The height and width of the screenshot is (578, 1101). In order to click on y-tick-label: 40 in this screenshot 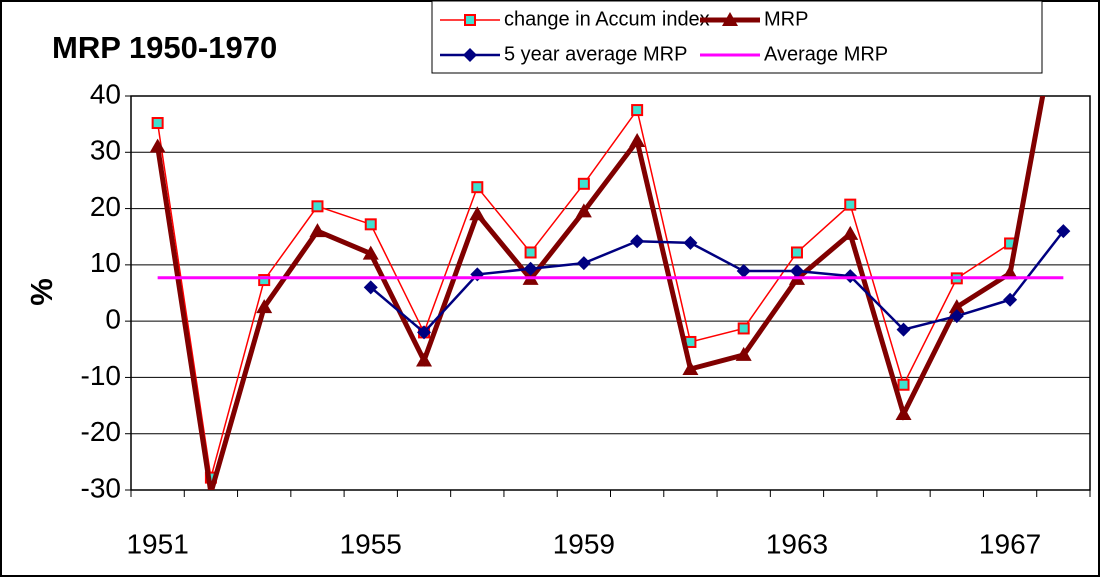, I will do `click(105, 93)`.